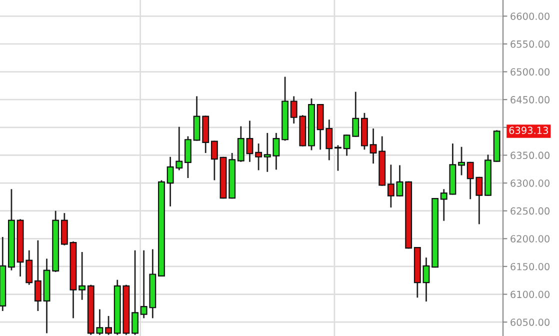  Describe the element at coordinates (530, 238) in the screenshot. I see `y-tick-label: 6200.00` at that location.